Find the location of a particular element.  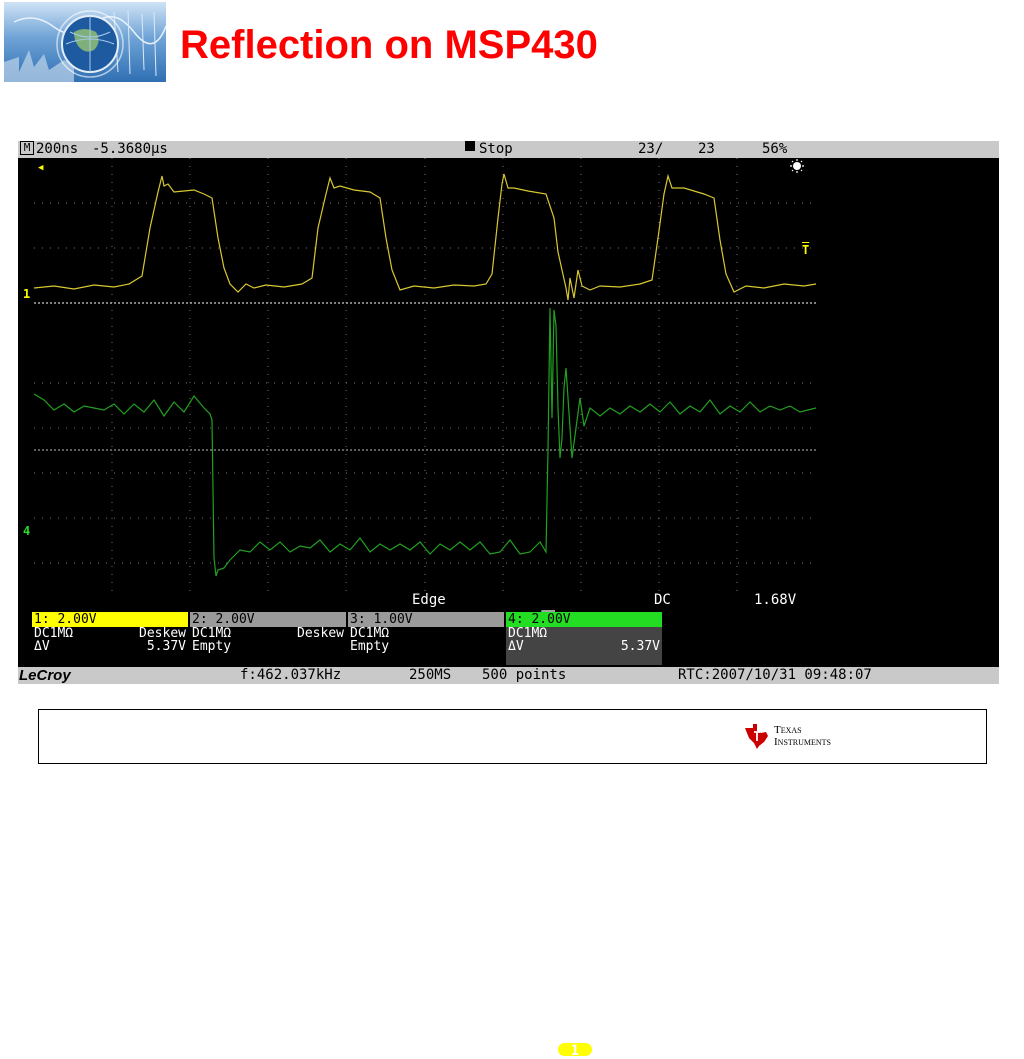

trigger-level-marker: T is located at coordinates (806, 250).